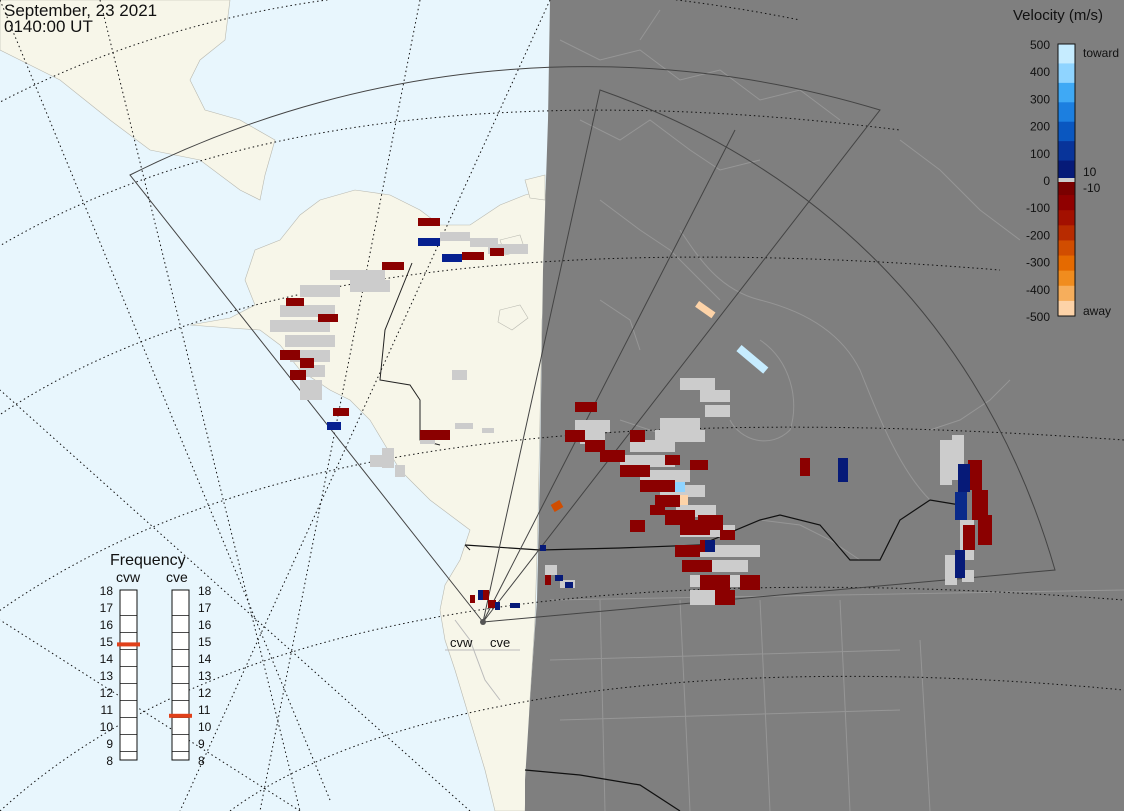 The width and height of the screenshot is (1124, 811). I want to click on freq-tick-left: 17, so click(107, 608).